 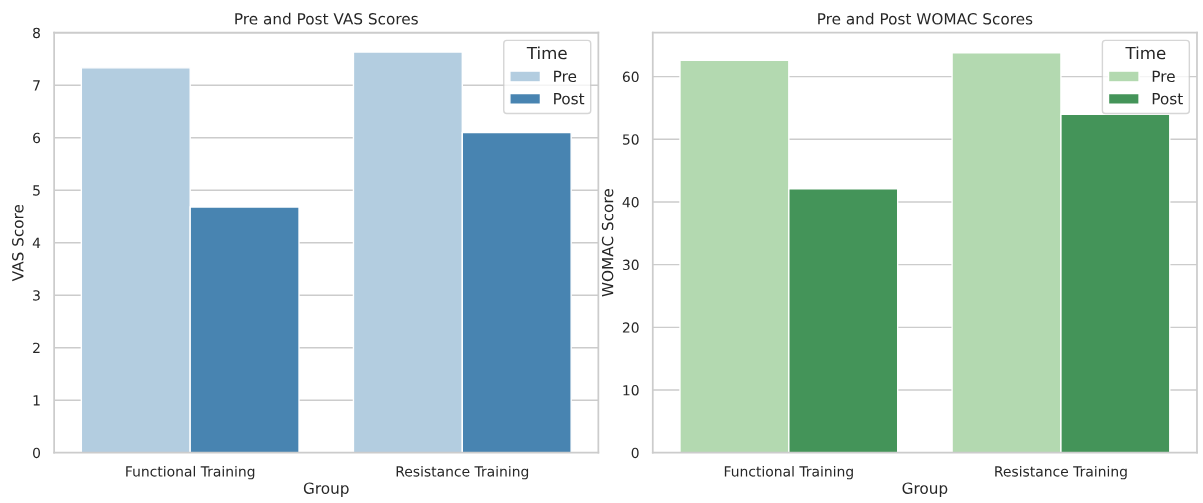 I want to click on chart-title: Pre and Post WOMAC Scores, so click(x=925, y=18).